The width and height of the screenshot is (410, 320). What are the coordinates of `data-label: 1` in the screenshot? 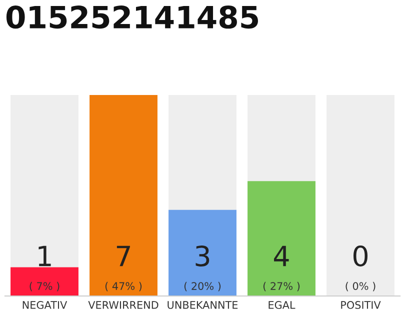 It's located at (44, 256).